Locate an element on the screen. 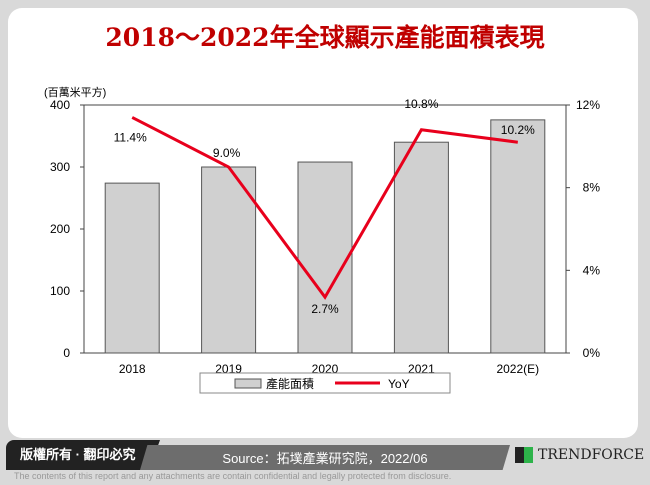 The width and height of the screenshot is (650, 485). y-tick-label: 200 is located at coordinates (60, 229).